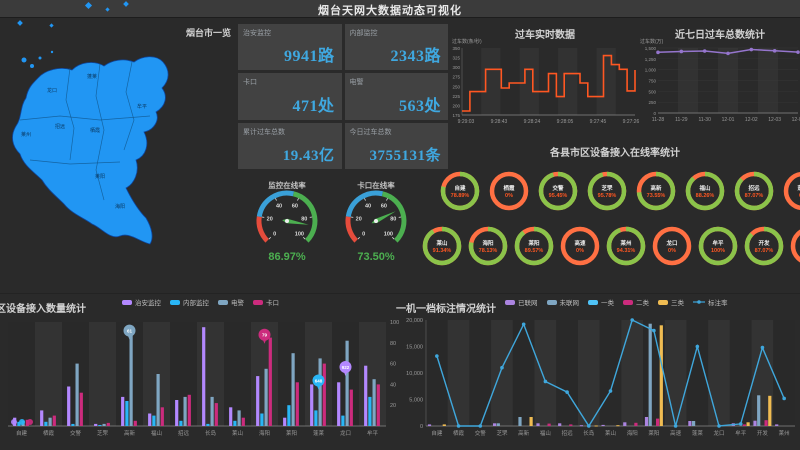  Describe the element at coordinates (394, 323) in the screenshot. I see `svg-text: 100` at that location.